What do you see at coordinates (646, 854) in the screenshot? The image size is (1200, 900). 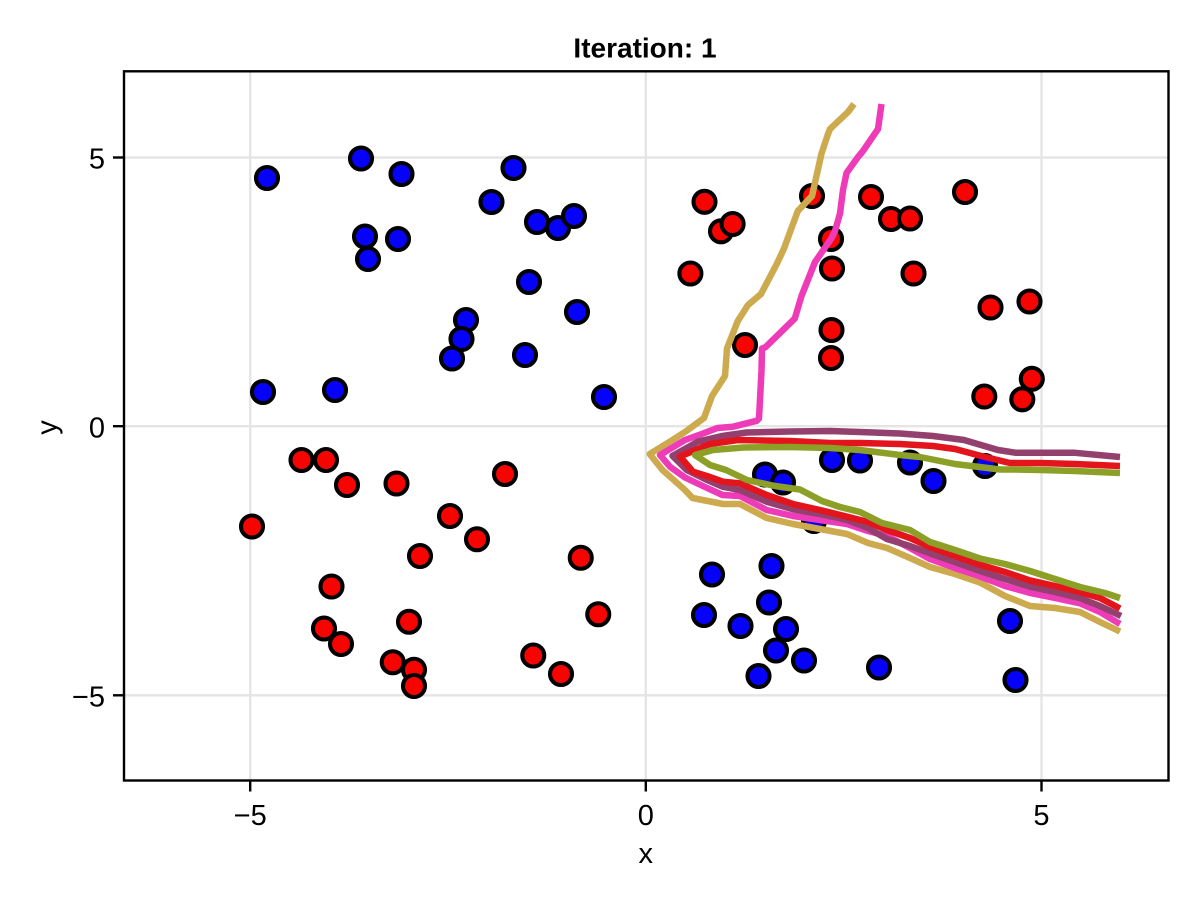 I see `svg-text: x` at bounding box center [646, 854].